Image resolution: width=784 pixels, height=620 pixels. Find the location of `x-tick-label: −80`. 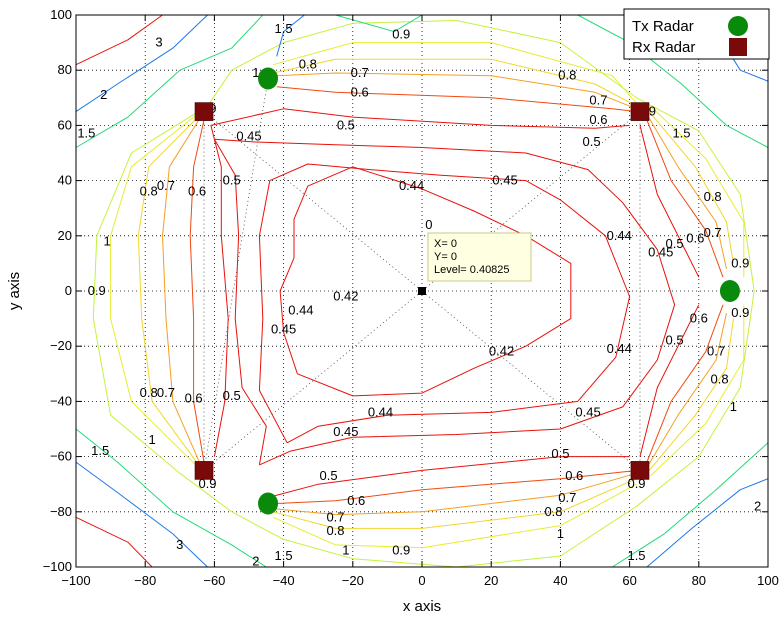

x-tick-label: −80 is located at coordinates (145, 580).